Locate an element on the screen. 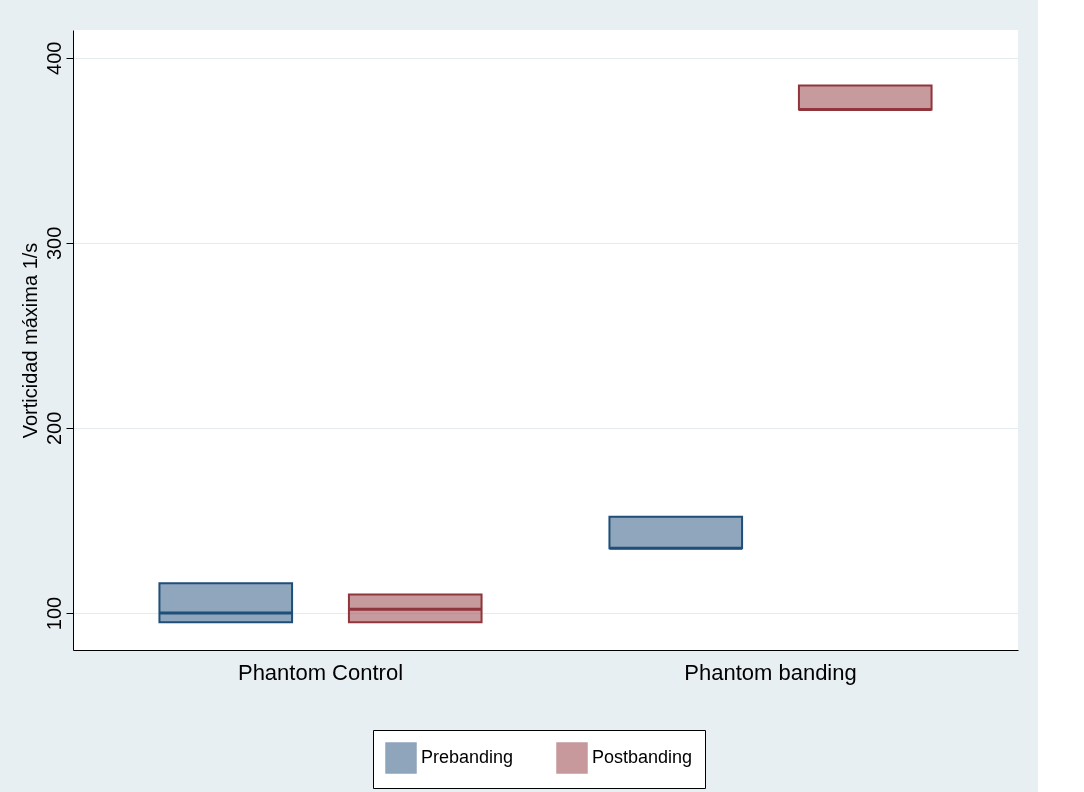 The width and height of the screenshot is (1084, 792). x-tick-label: Phantom Control is located at coordinates (320, 672).